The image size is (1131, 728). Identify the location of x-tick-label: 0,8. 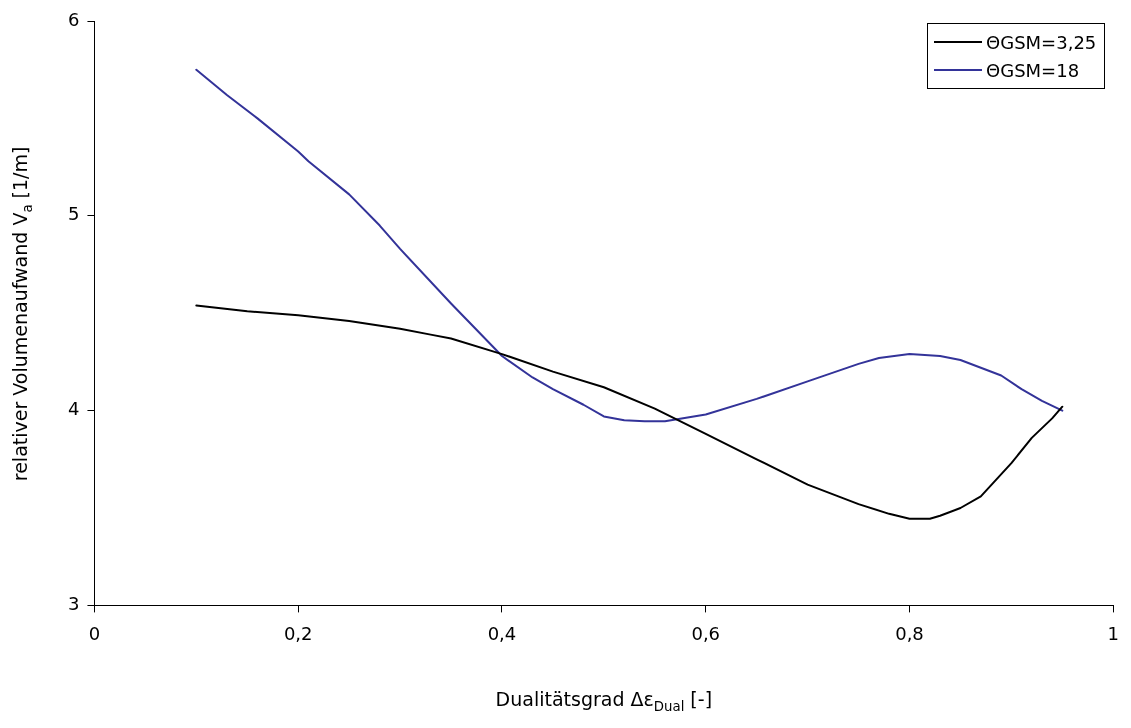
(909, 633).